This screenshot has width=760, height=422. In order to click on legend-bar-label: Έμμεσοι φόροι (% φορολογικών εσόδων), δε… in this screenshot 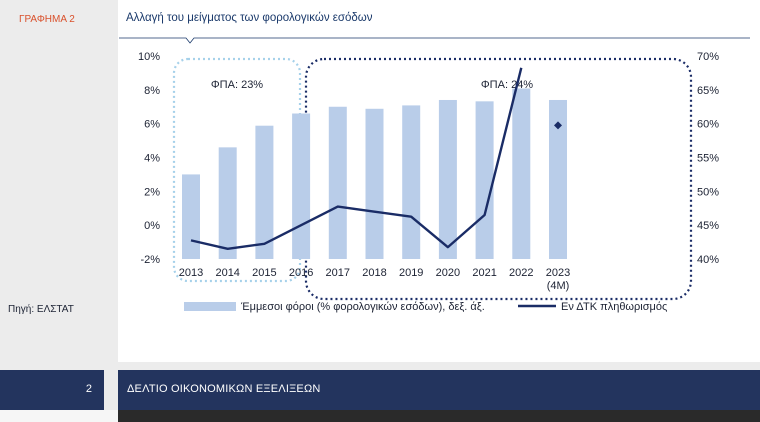, I will do `click(362, 307)`.